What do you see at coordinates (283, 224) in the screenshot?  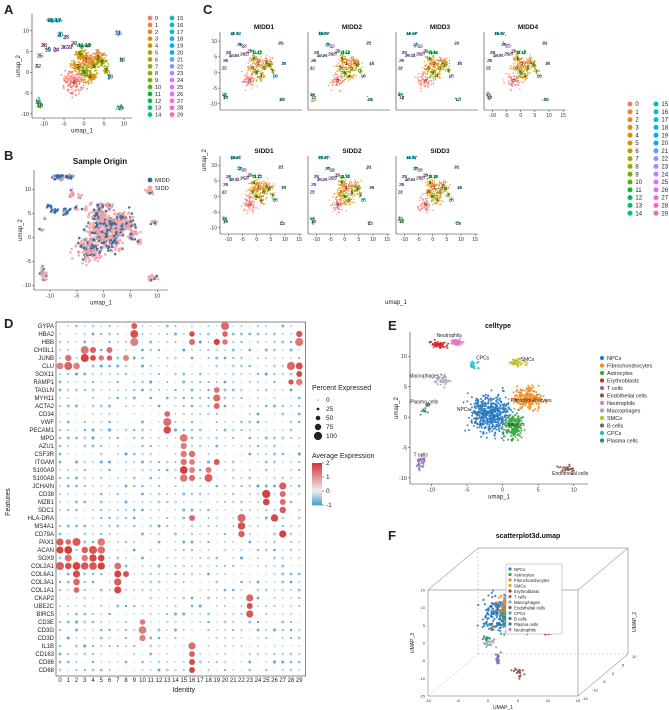 I see `cluster-label: 13` at bounding box center [283, 224].